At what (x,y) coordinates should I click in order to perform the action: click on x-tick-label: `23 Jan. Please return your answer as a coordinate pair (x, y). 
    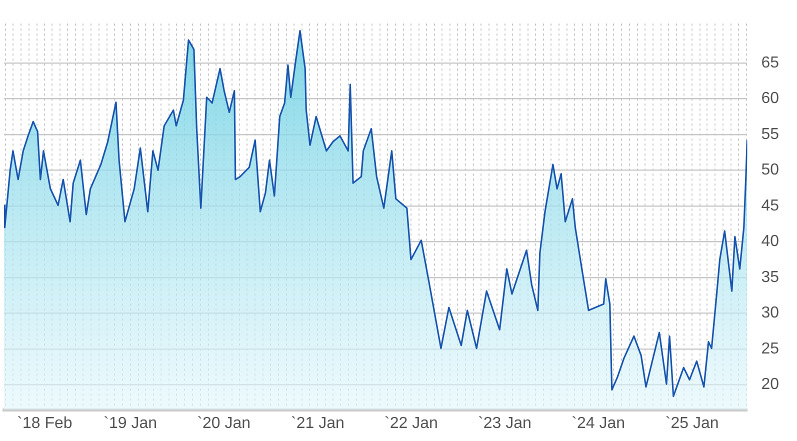
    Looking at the image, I should click on (505, 423).